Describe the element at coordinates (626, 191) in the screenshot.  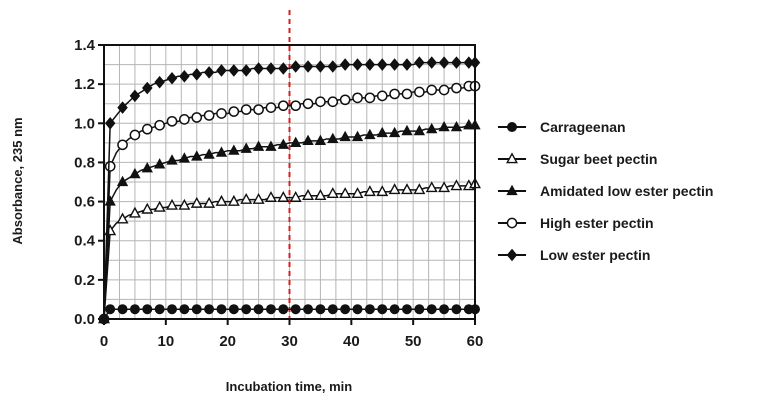
I see `legend-label: Amidated low ester pectin` at that location.